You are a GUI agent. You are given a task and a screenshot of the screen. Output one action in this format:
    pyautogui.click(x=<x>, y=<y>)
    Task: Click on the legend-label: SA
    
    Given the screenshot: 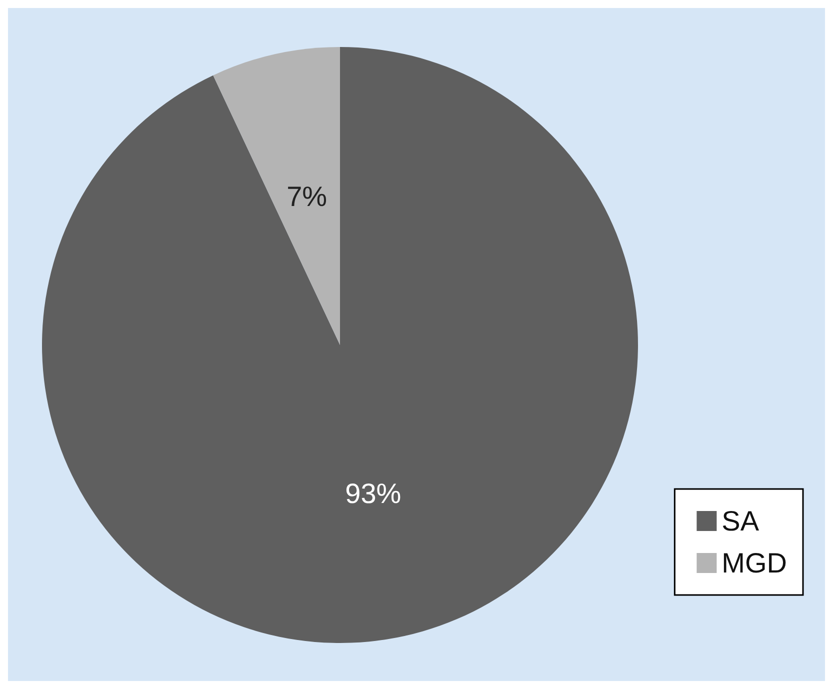 What is the action you would take?
    pyautogui.click(x=741, y=521)
    